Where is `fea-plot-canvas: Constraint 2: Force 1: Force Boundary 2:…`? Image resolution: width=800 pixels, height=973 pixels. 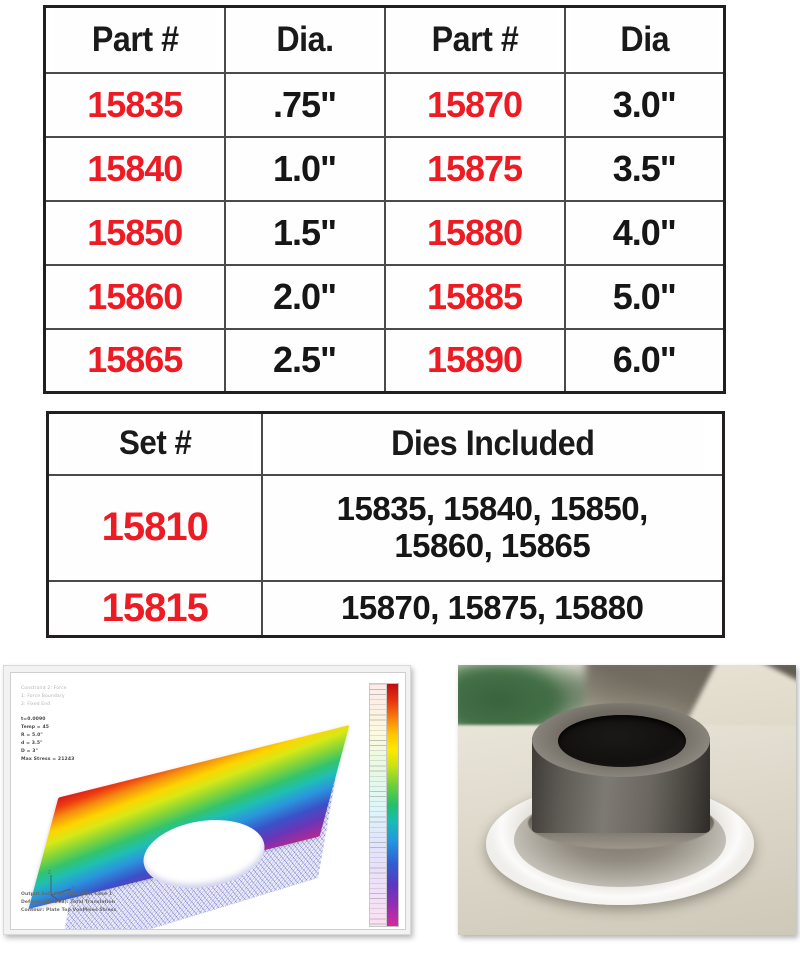 fea-plot-canvas: Constraint 2: Force 1: Force Boundary 2:… is located at coordinates (208, 801).